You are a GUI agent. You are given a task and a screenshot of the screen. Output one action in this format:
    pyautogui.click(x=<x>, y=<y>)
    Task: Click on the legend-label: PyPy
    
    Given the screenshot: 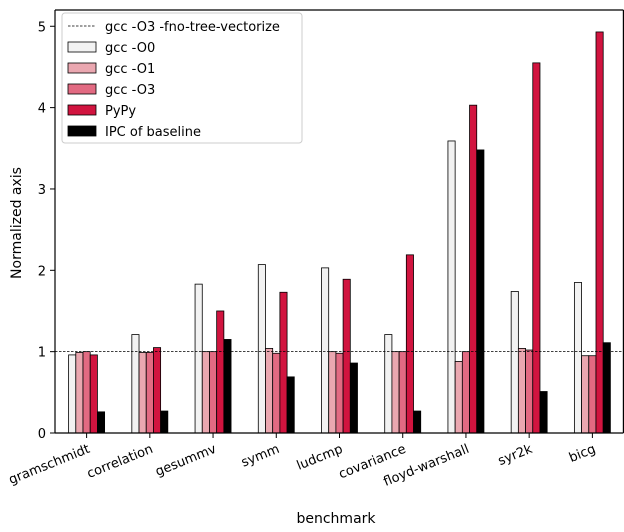 What is the action you would take?
    pyautogui.click(x=120, y=111)
    